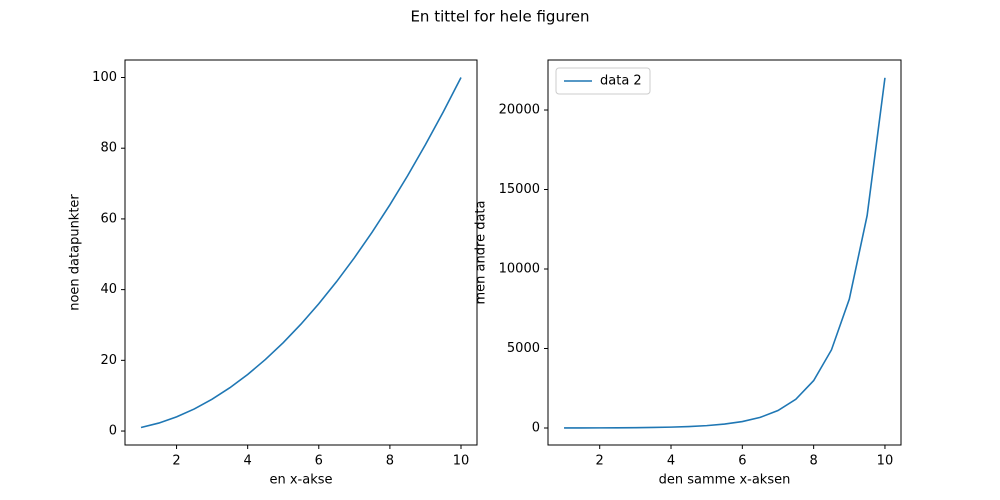 The height and width of the screenshot is (500, 1000). Describe the element at coordinates (108, 218) in the screenshot. I see `y-tick-label: 60` at that location.